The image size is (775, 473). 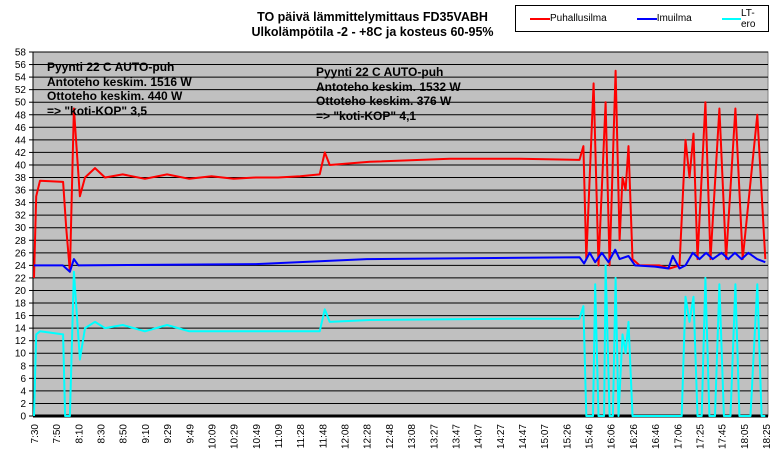 I want to click on legend-label: LT-ero, so click(x=748, y=18).